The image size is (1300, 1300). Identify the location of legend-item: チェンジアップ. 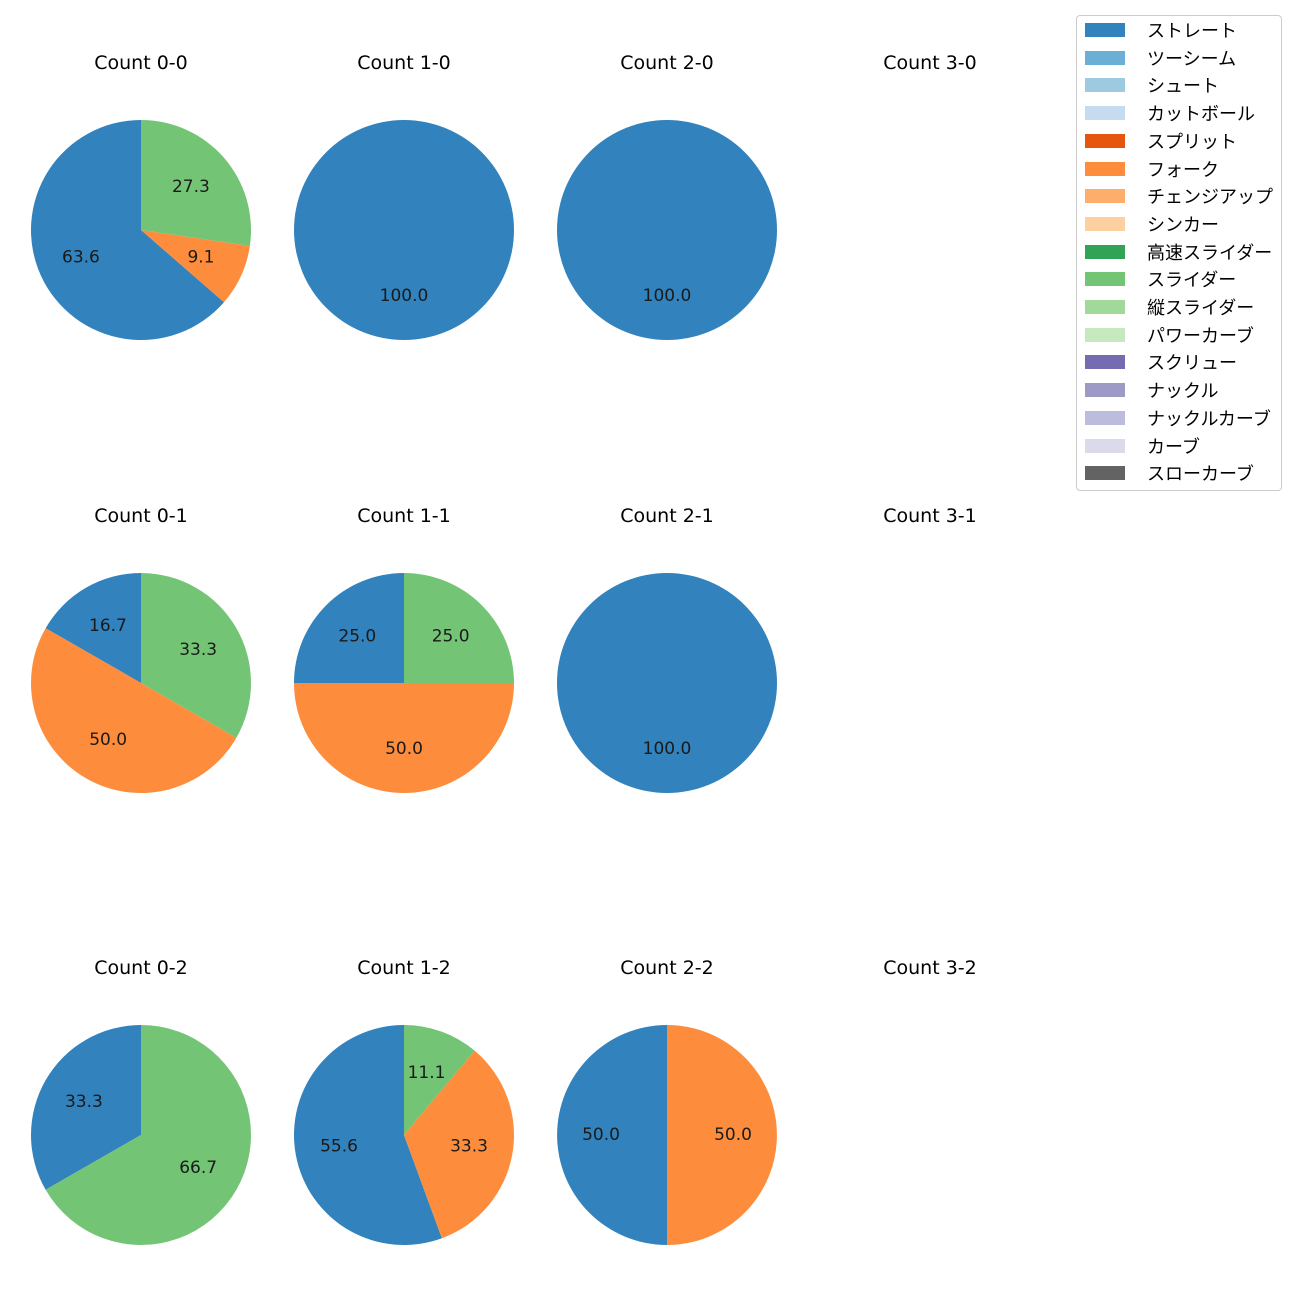
(1179, 197).